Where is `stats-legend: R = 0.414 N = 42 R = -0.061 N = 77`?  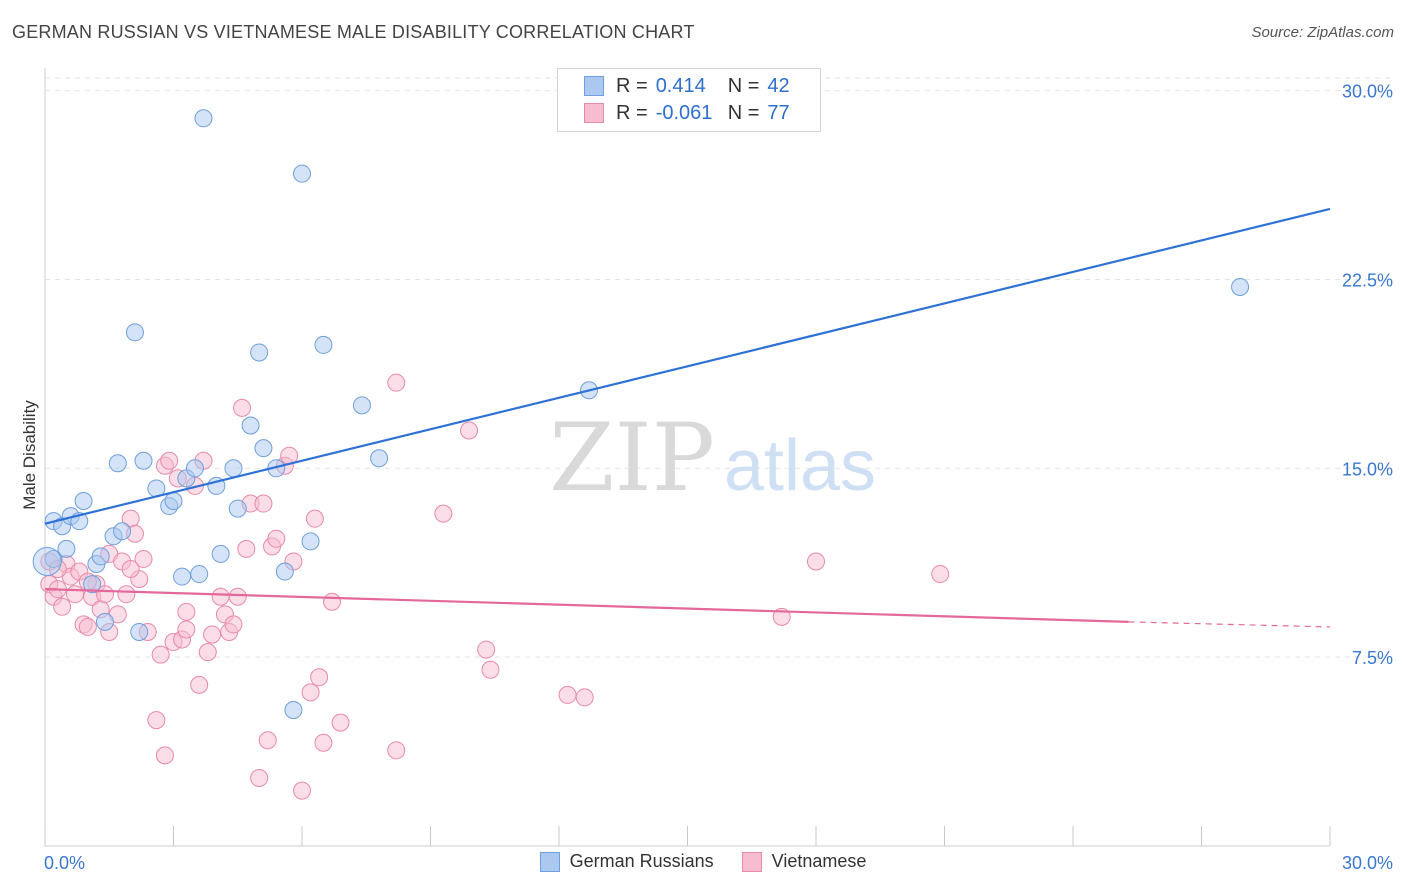 stats-legend: R = 0.414 N = 42 R = -0.061 N = 77 is located at coordinates (689, 100).